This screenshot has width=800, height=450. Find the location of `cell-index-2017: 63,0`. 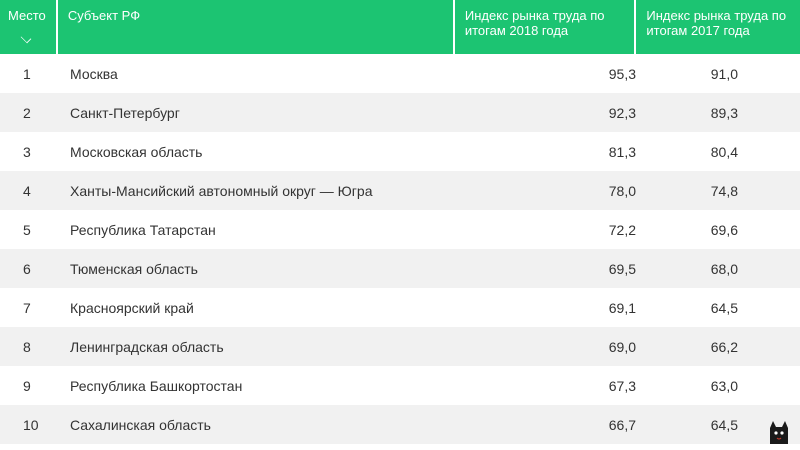

cell-index-2017: 63,0 is located at coordinates (724, 385).